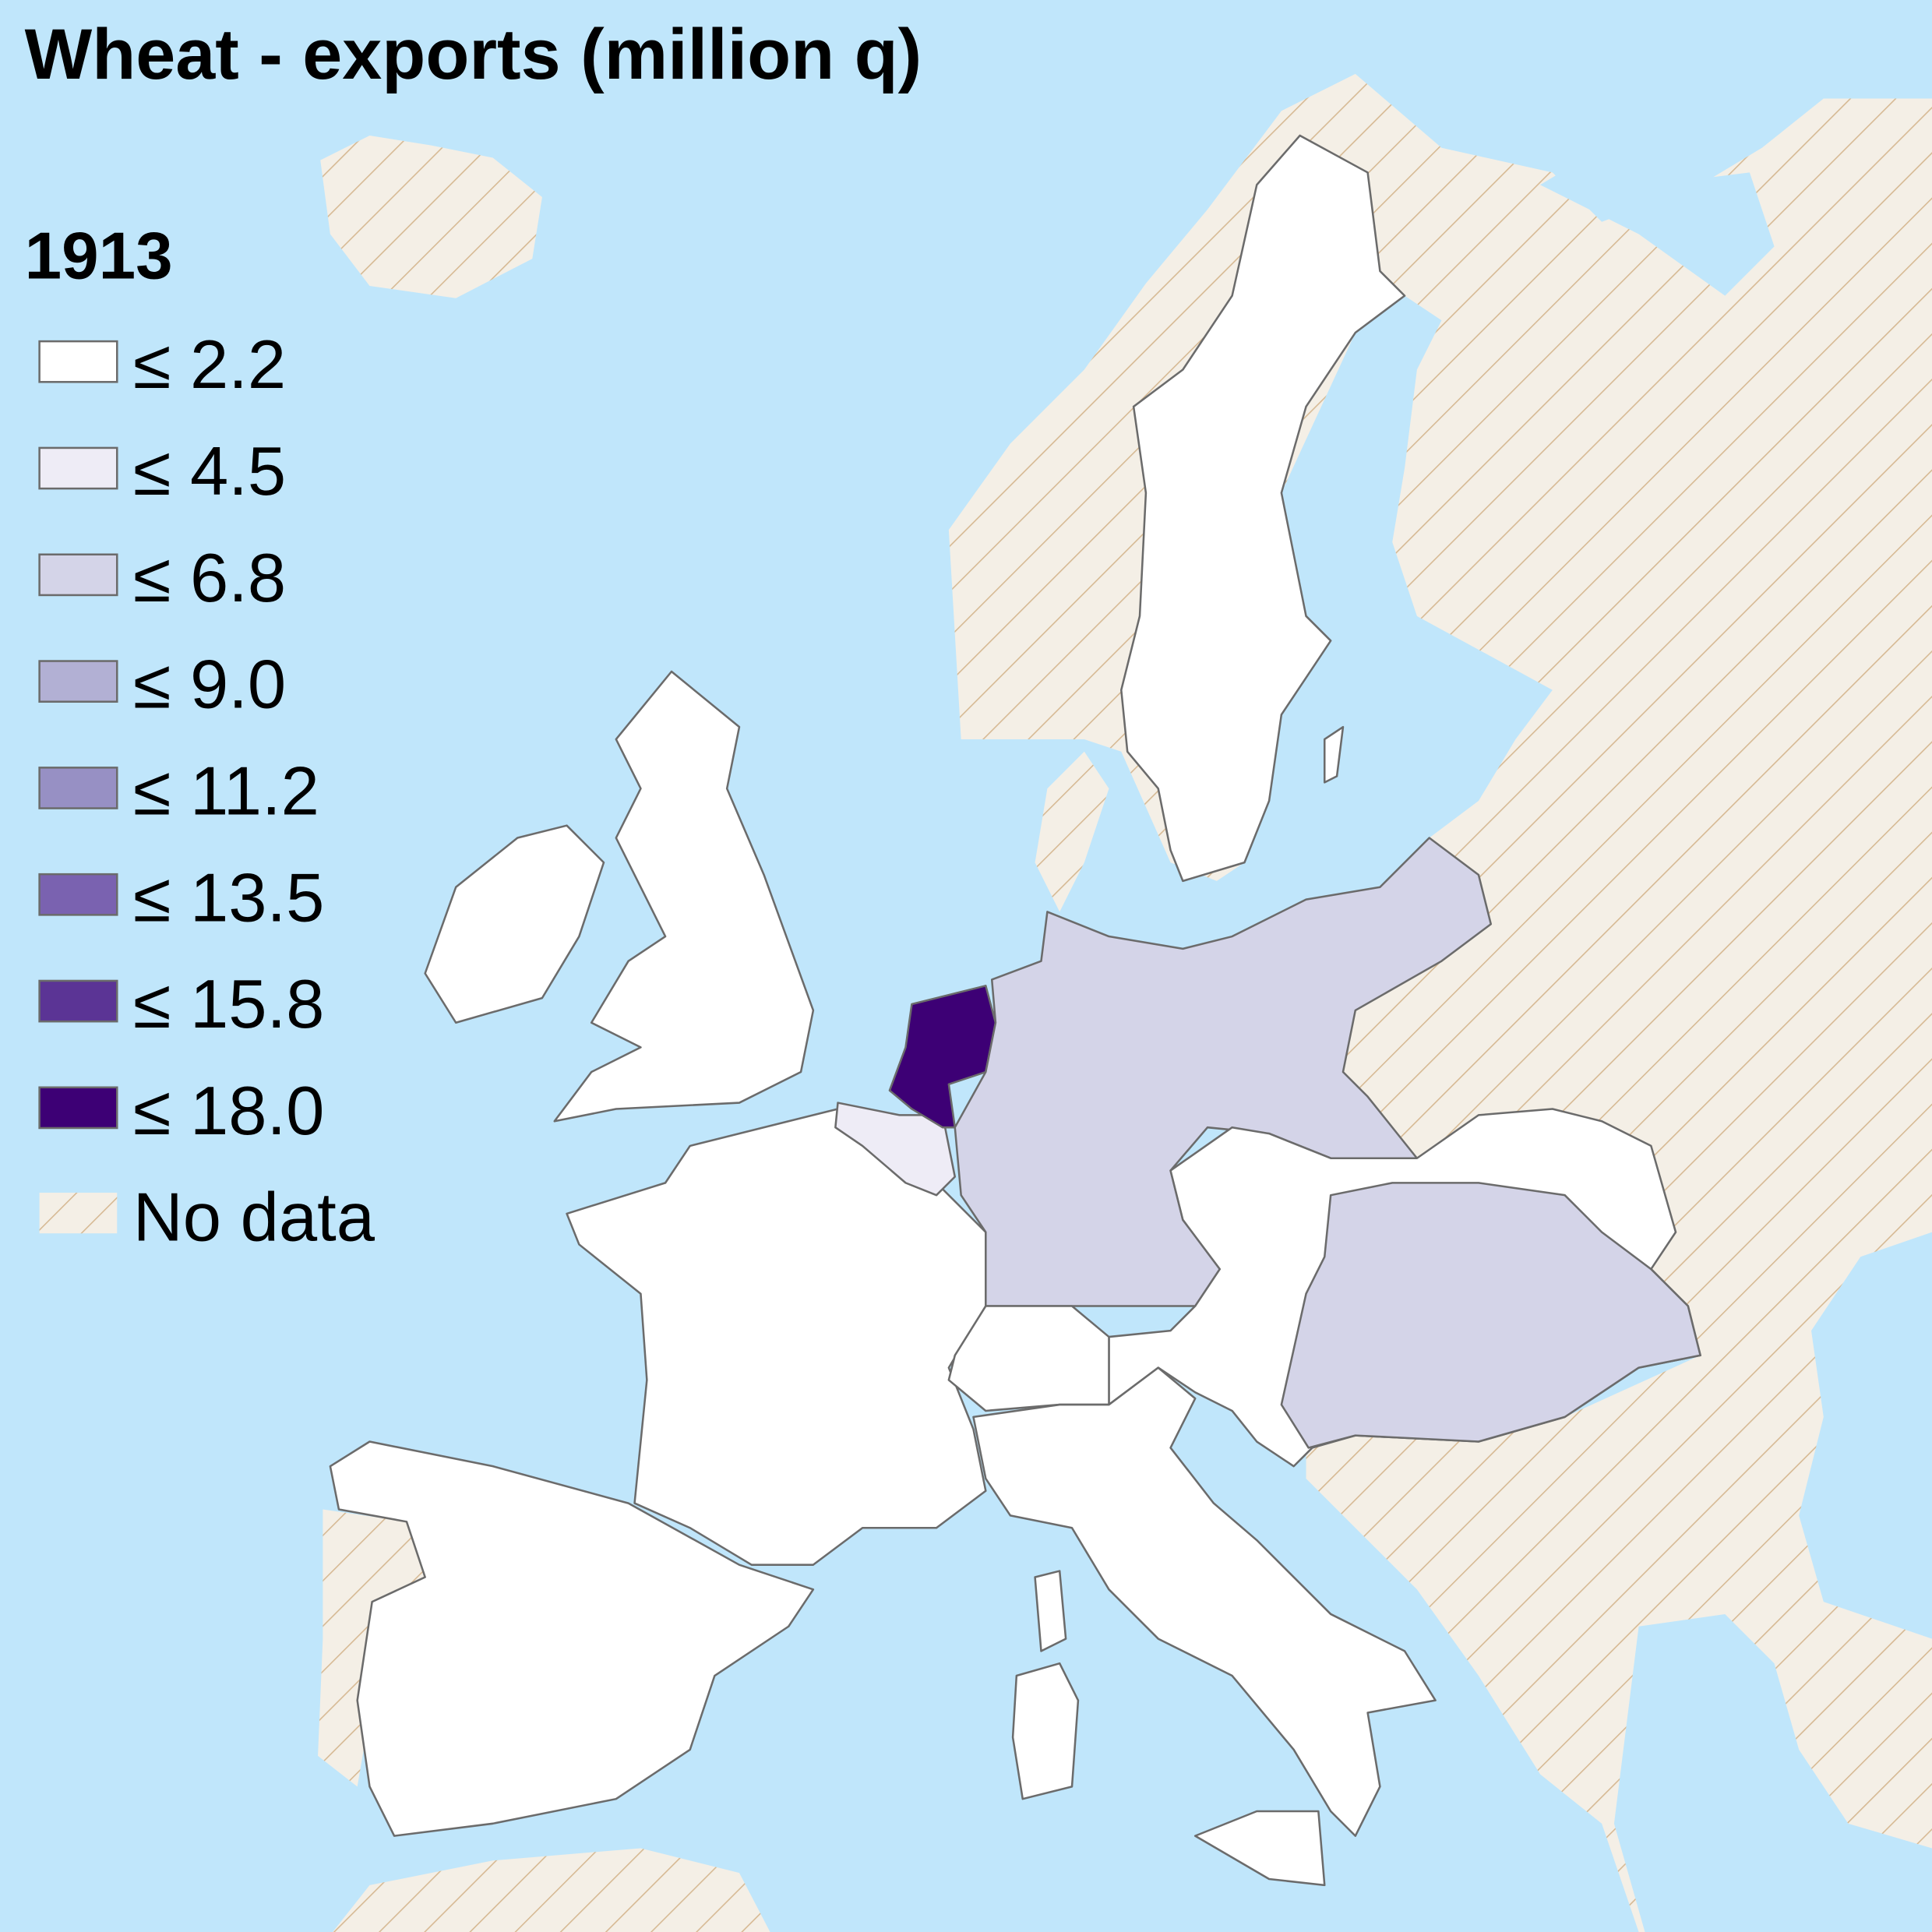 Image resolution: width=1932 pixels, height=1932 pixels. Describe the element at coordinates (210, 684) in the screenshot. I see `legend-label: ≤ 9.0` at that location.